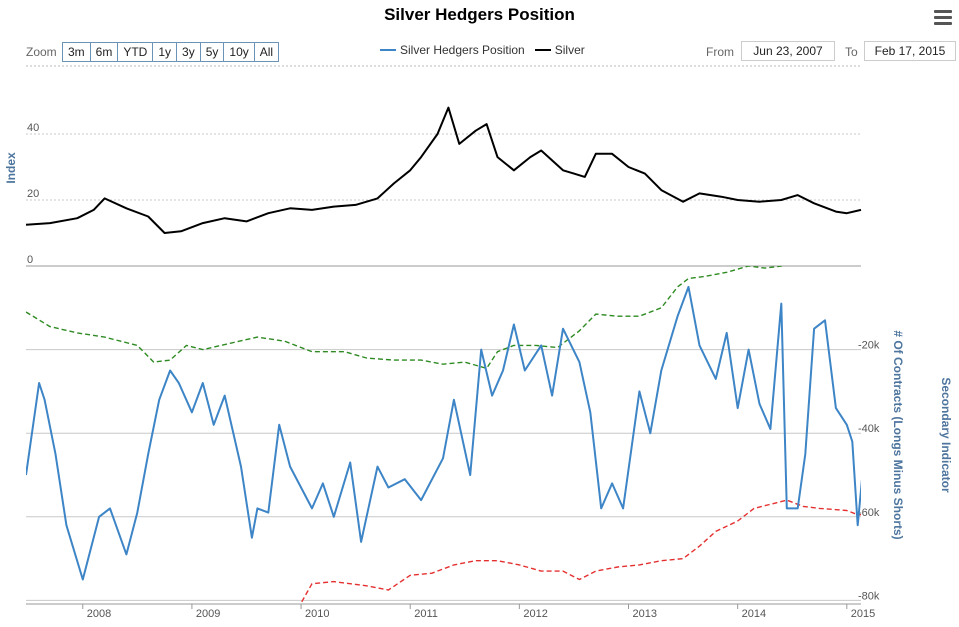 Image resolution: width=959 pixels, height=627 pixels. Describe the element at coordinates (388, 50) in the screenshot. I see `legend-swatch-hedgers` at that location.